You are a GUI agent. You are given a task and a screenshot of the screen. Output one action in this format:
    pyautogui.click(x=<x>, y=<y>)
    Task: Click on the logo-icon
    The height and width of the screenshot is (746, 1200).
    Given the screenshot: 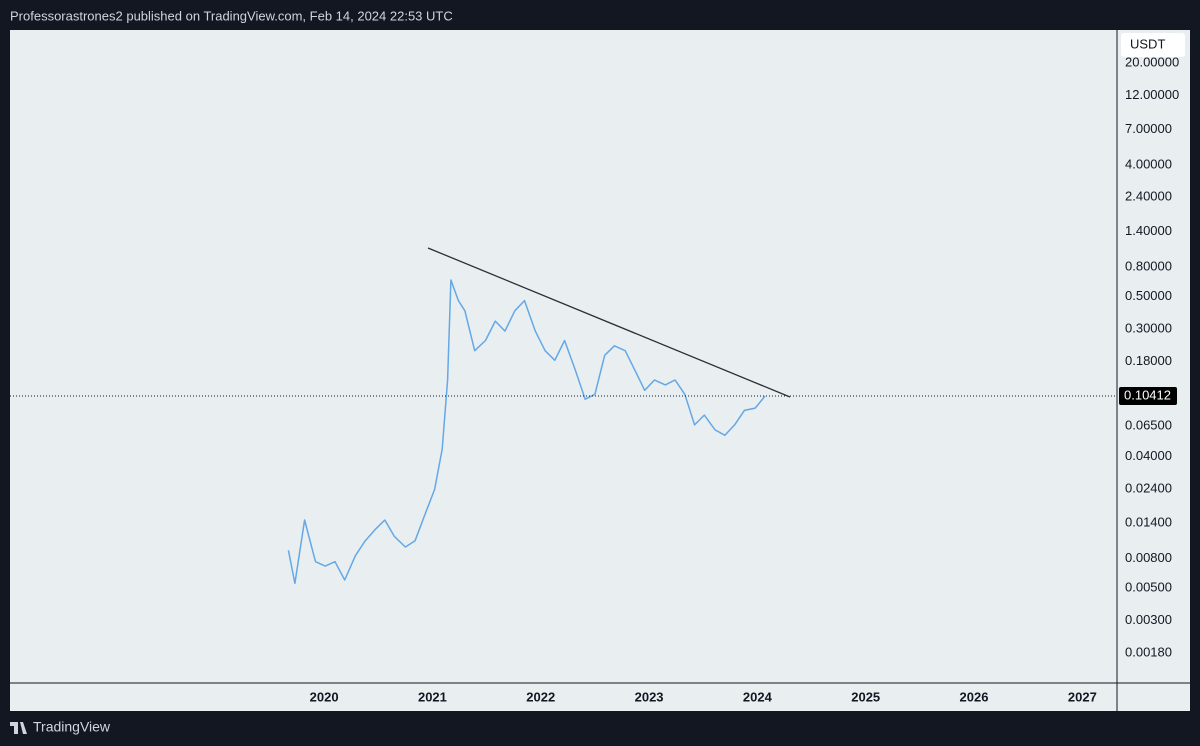 What is the action you would take?
    pyautogui.click(x=18, y=728)
    